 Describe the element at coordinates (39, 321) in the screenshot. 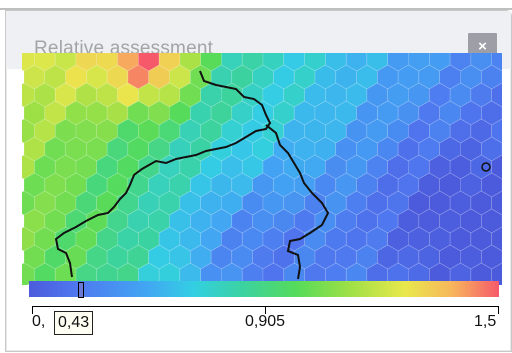

I see `scale-min-label: 0,` at that location.